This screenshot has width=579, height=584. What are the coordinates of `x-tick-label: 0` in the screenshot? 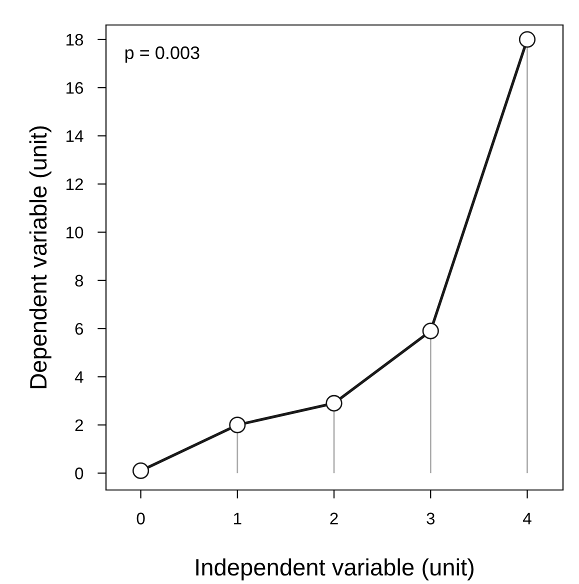 It's located at (140, 518).